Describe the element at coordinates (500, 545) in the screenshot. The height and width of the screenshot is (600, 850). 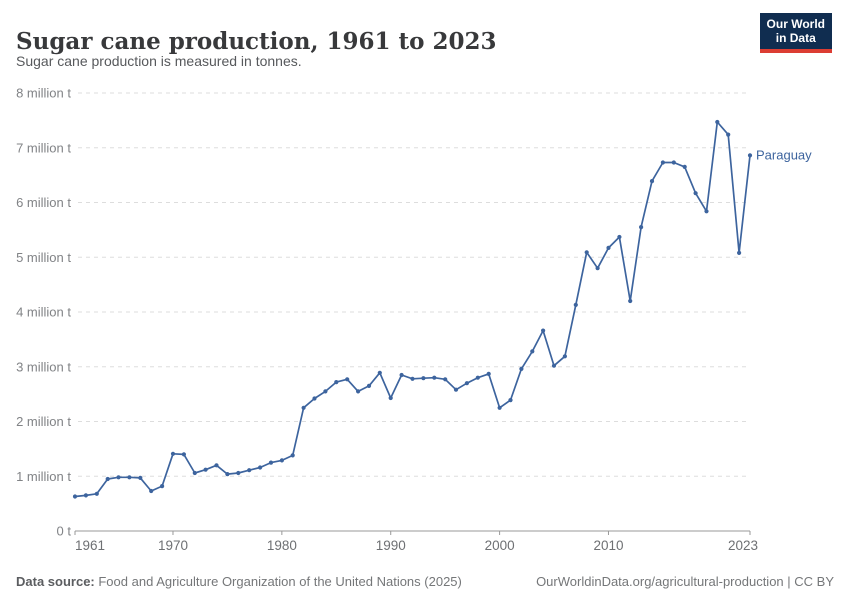
I see `x-axis-tick-label: 2000` at that location.